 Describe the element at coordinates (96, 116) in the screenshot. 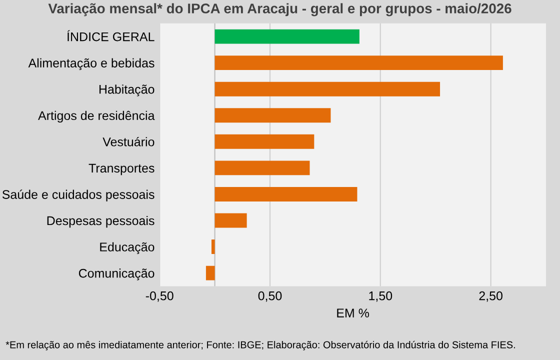

I see `y-tick-label: Artigos de residência` at that location.